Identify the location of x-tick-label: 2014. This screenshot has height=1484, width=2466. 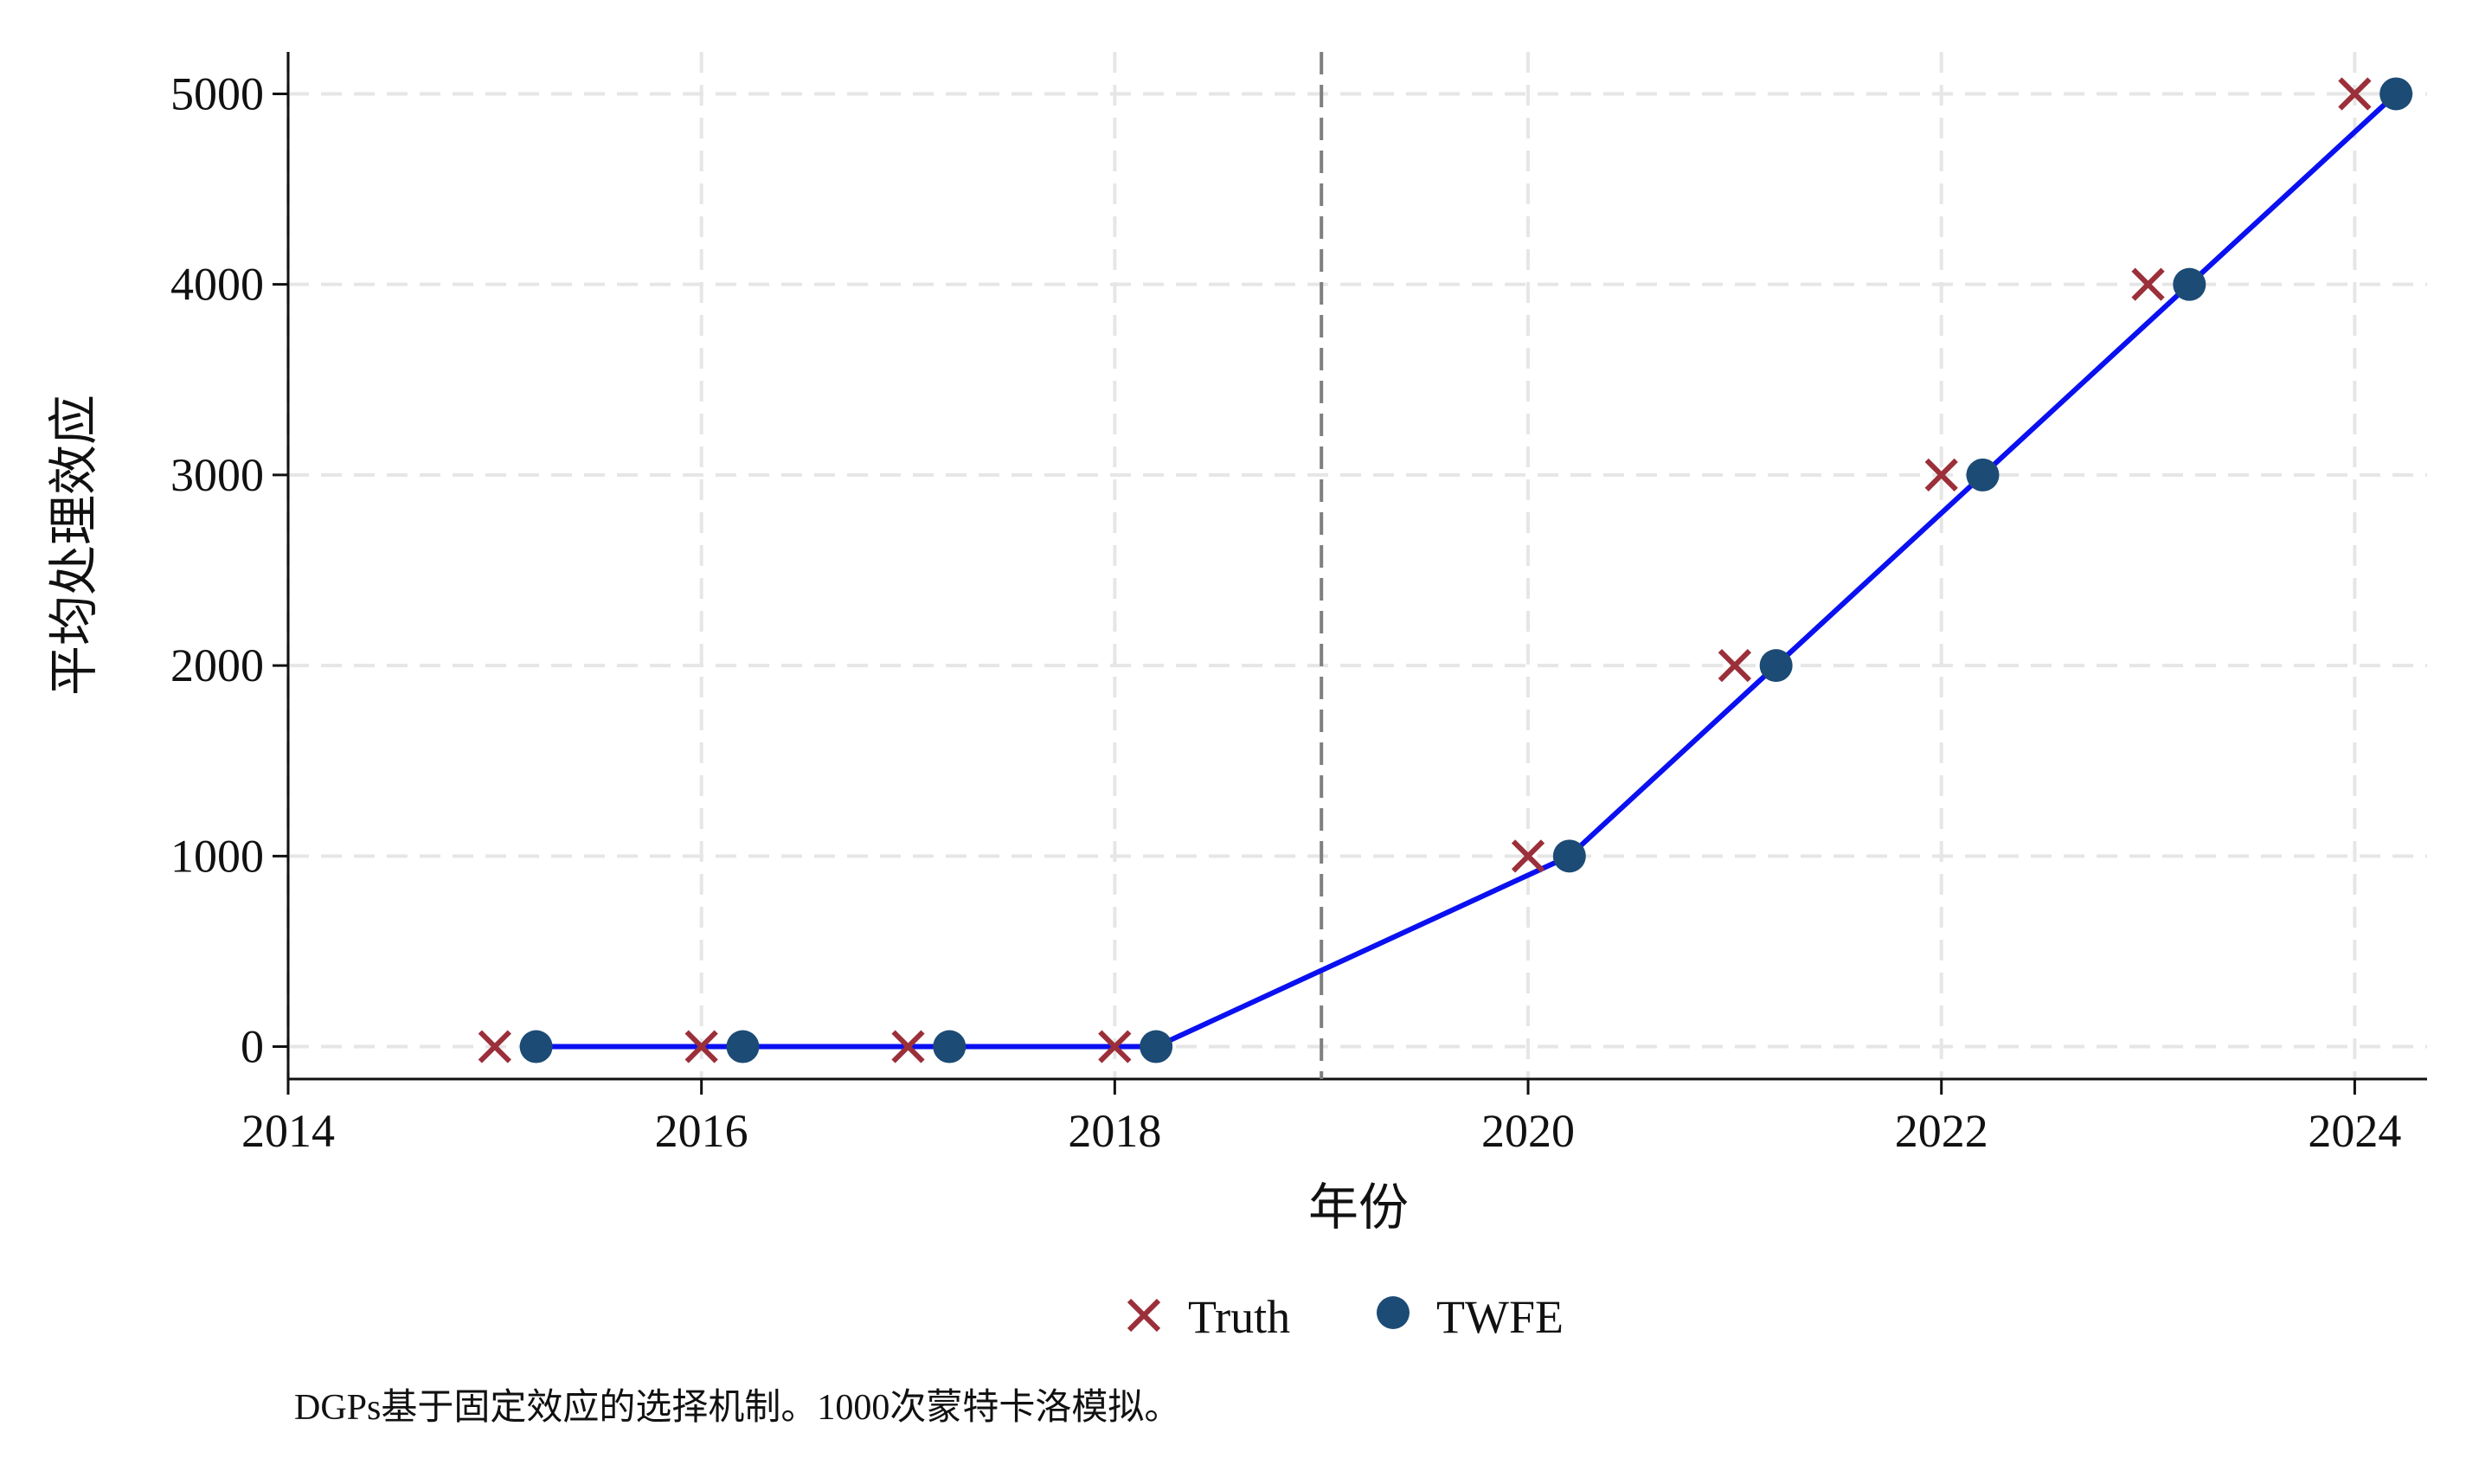
(288, 1131).